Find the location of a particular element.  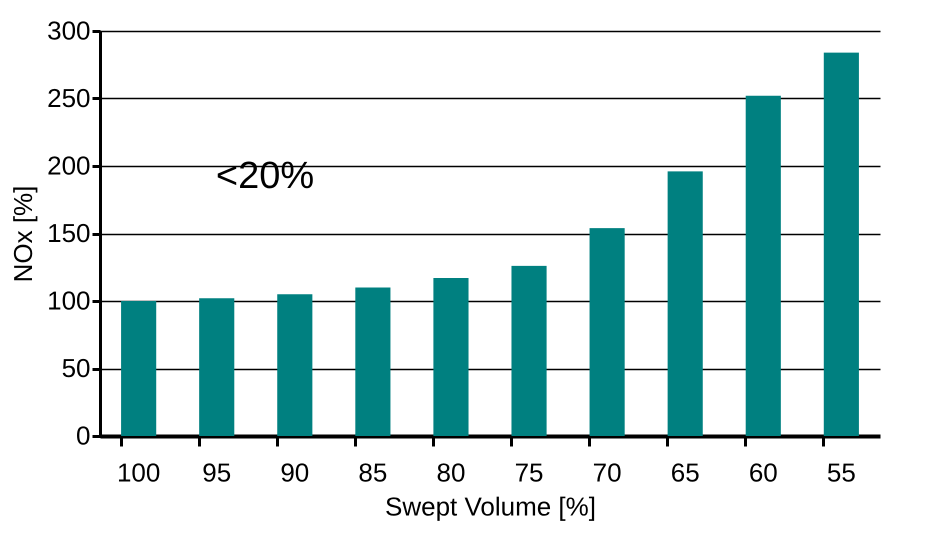

annotation: <20% is located at coordinates (265, 176).